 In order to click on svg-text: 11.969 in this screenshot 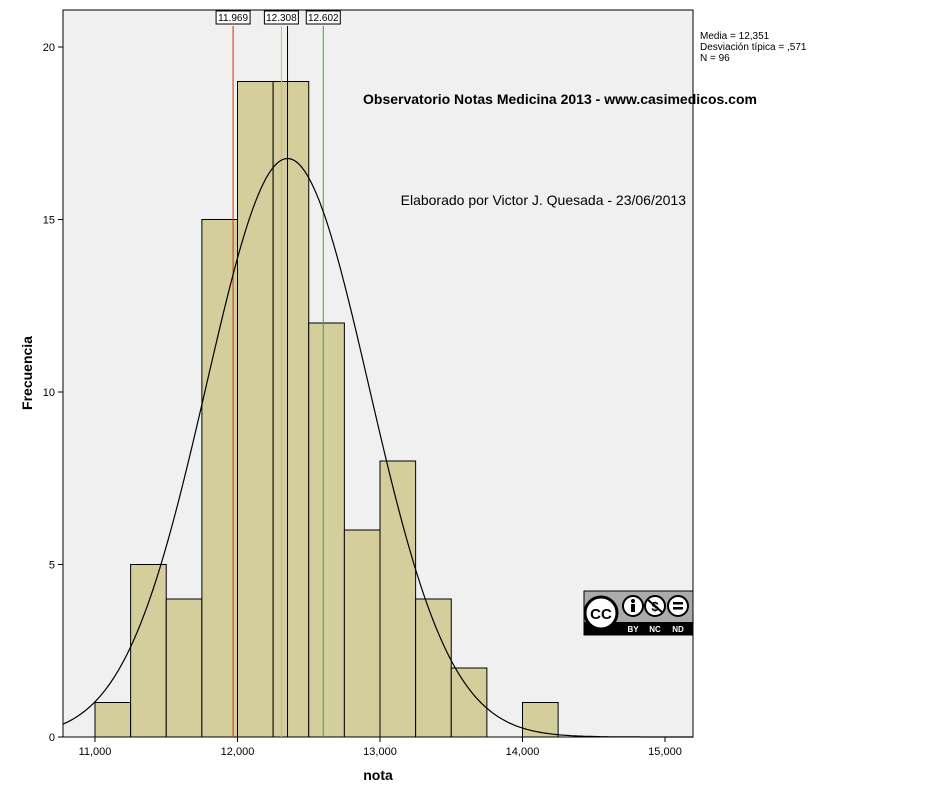, I will do `click(233, 18)`.